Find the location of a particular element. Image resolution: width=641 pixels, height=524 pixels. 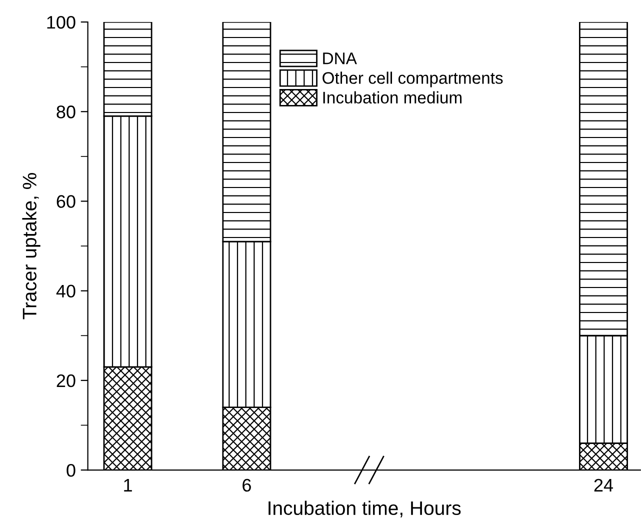

y-axis-title: Tracer uptake, % is located at coordinates (31, 246).